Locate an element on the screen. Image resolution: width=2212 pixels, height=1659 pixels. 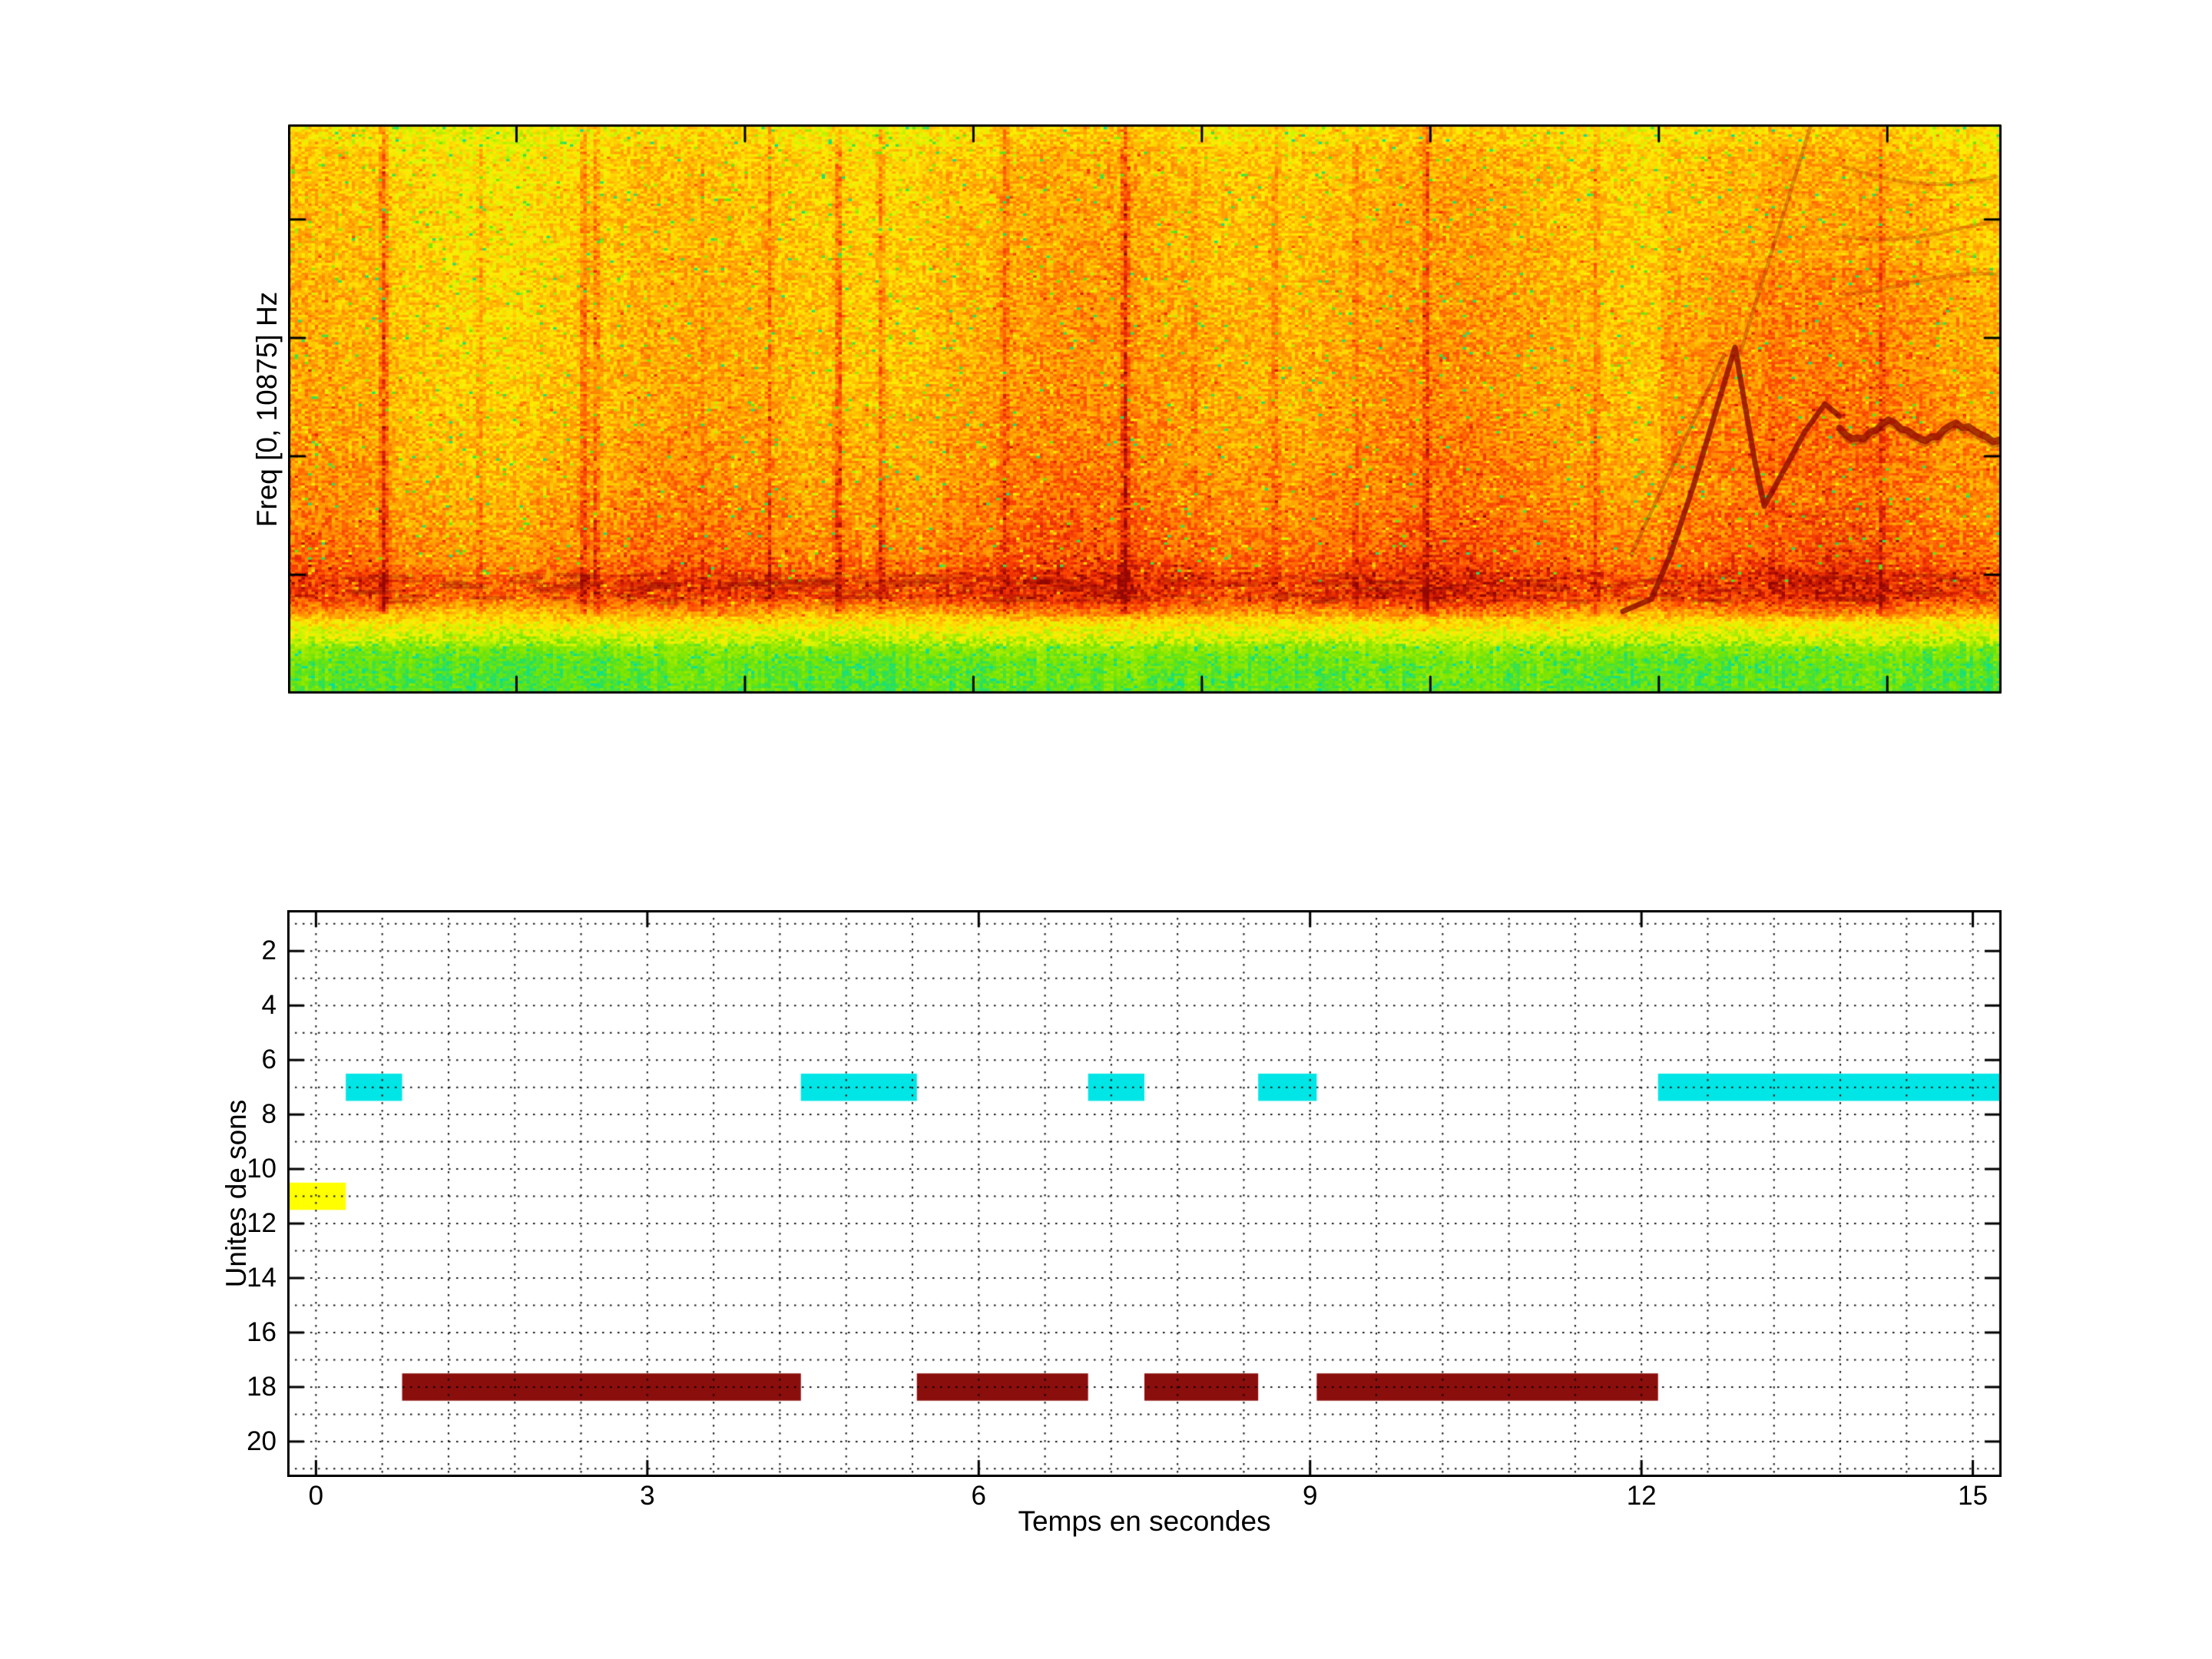
y-tick-label: 18 is located at coordinates (261, 1387).